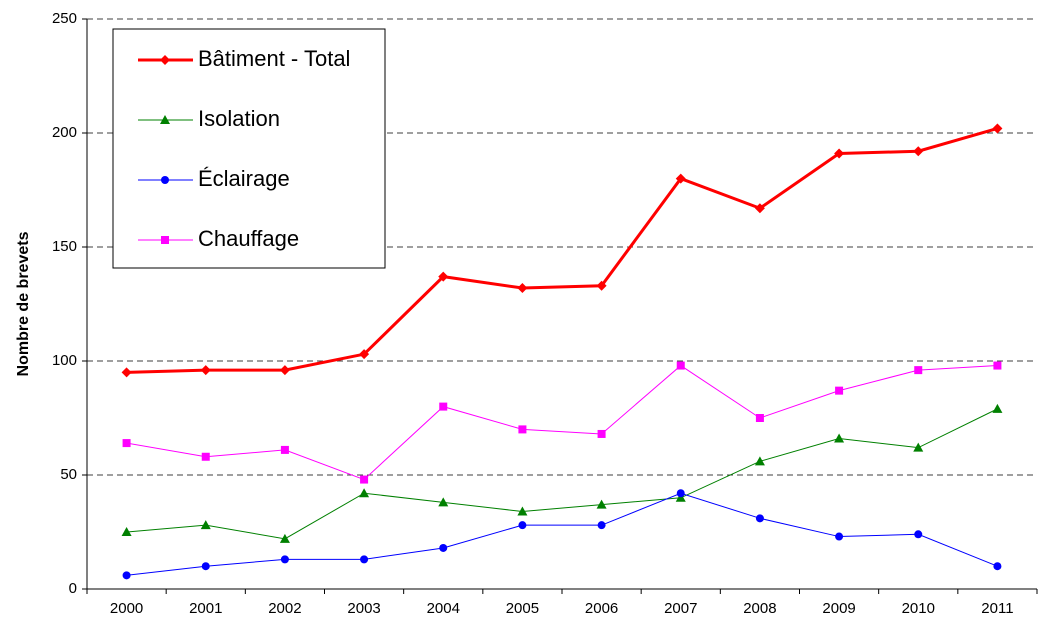 The width and height of the screenshot is (1039, 627). Describe the element at coordinates (23, 303) in the screenshot. I see `y-axis-label: Nombre de brevets` at that location.